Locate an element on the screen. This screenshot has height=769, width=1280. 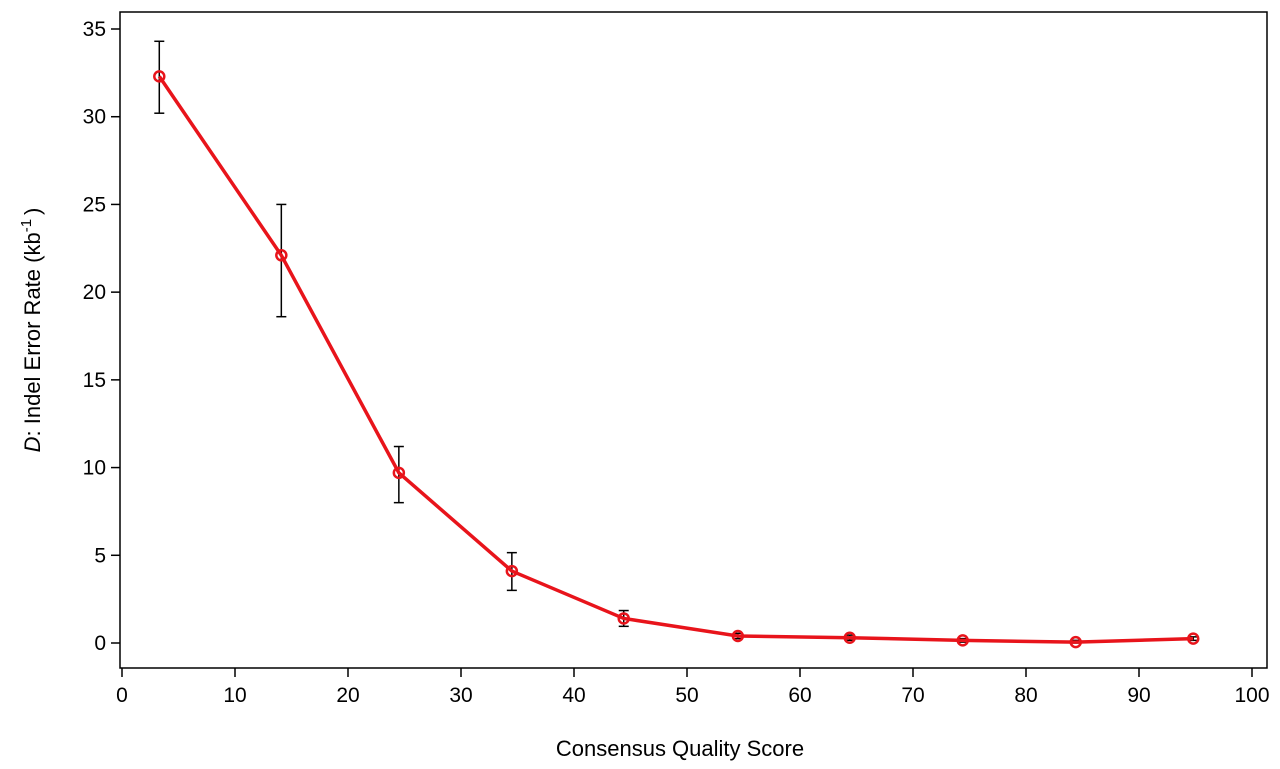
x-axis: 0 10 20 30 40 50 60 70 80 90 100 is located at coordinates (693, 687).